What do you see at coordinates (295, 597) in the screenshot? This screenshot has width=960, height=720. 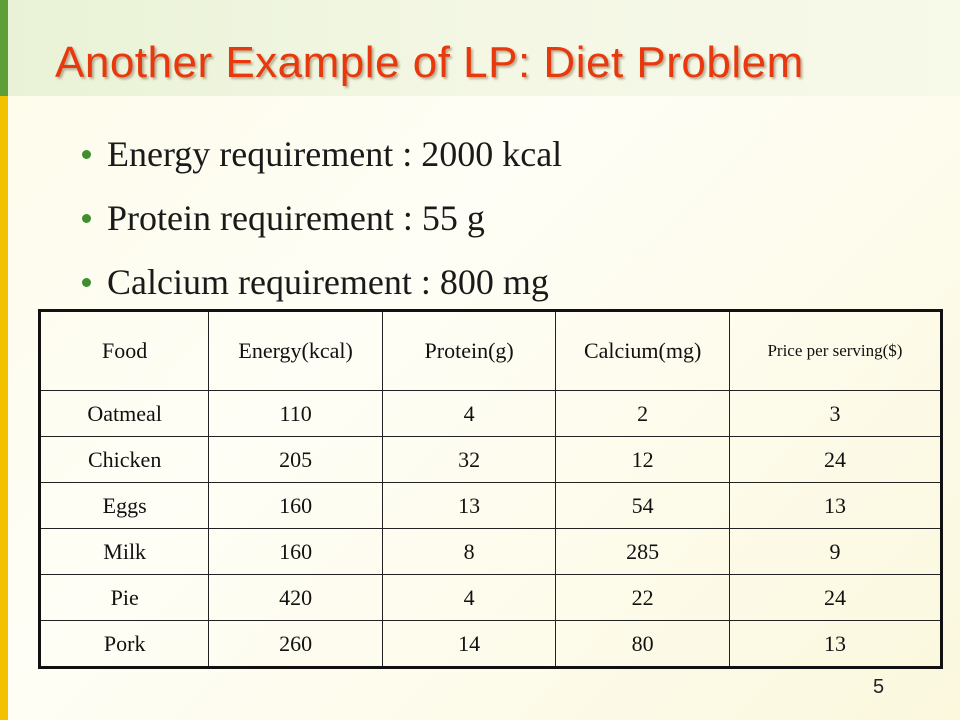 I see `cell-energy: 420` at bounding box center [295, 597].